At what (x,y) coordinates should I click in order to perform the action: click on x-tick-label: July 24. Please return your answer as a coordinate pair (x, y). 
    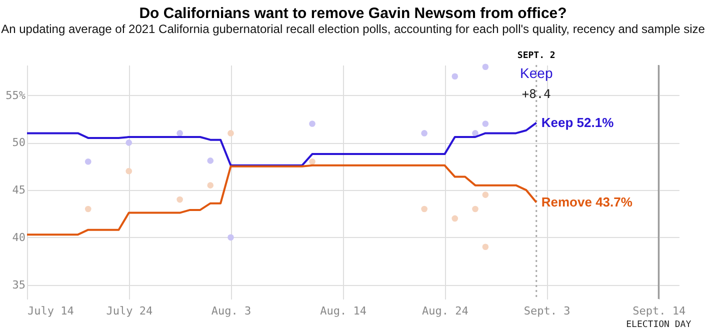
    Looking at the image, I should click on (129, 311).